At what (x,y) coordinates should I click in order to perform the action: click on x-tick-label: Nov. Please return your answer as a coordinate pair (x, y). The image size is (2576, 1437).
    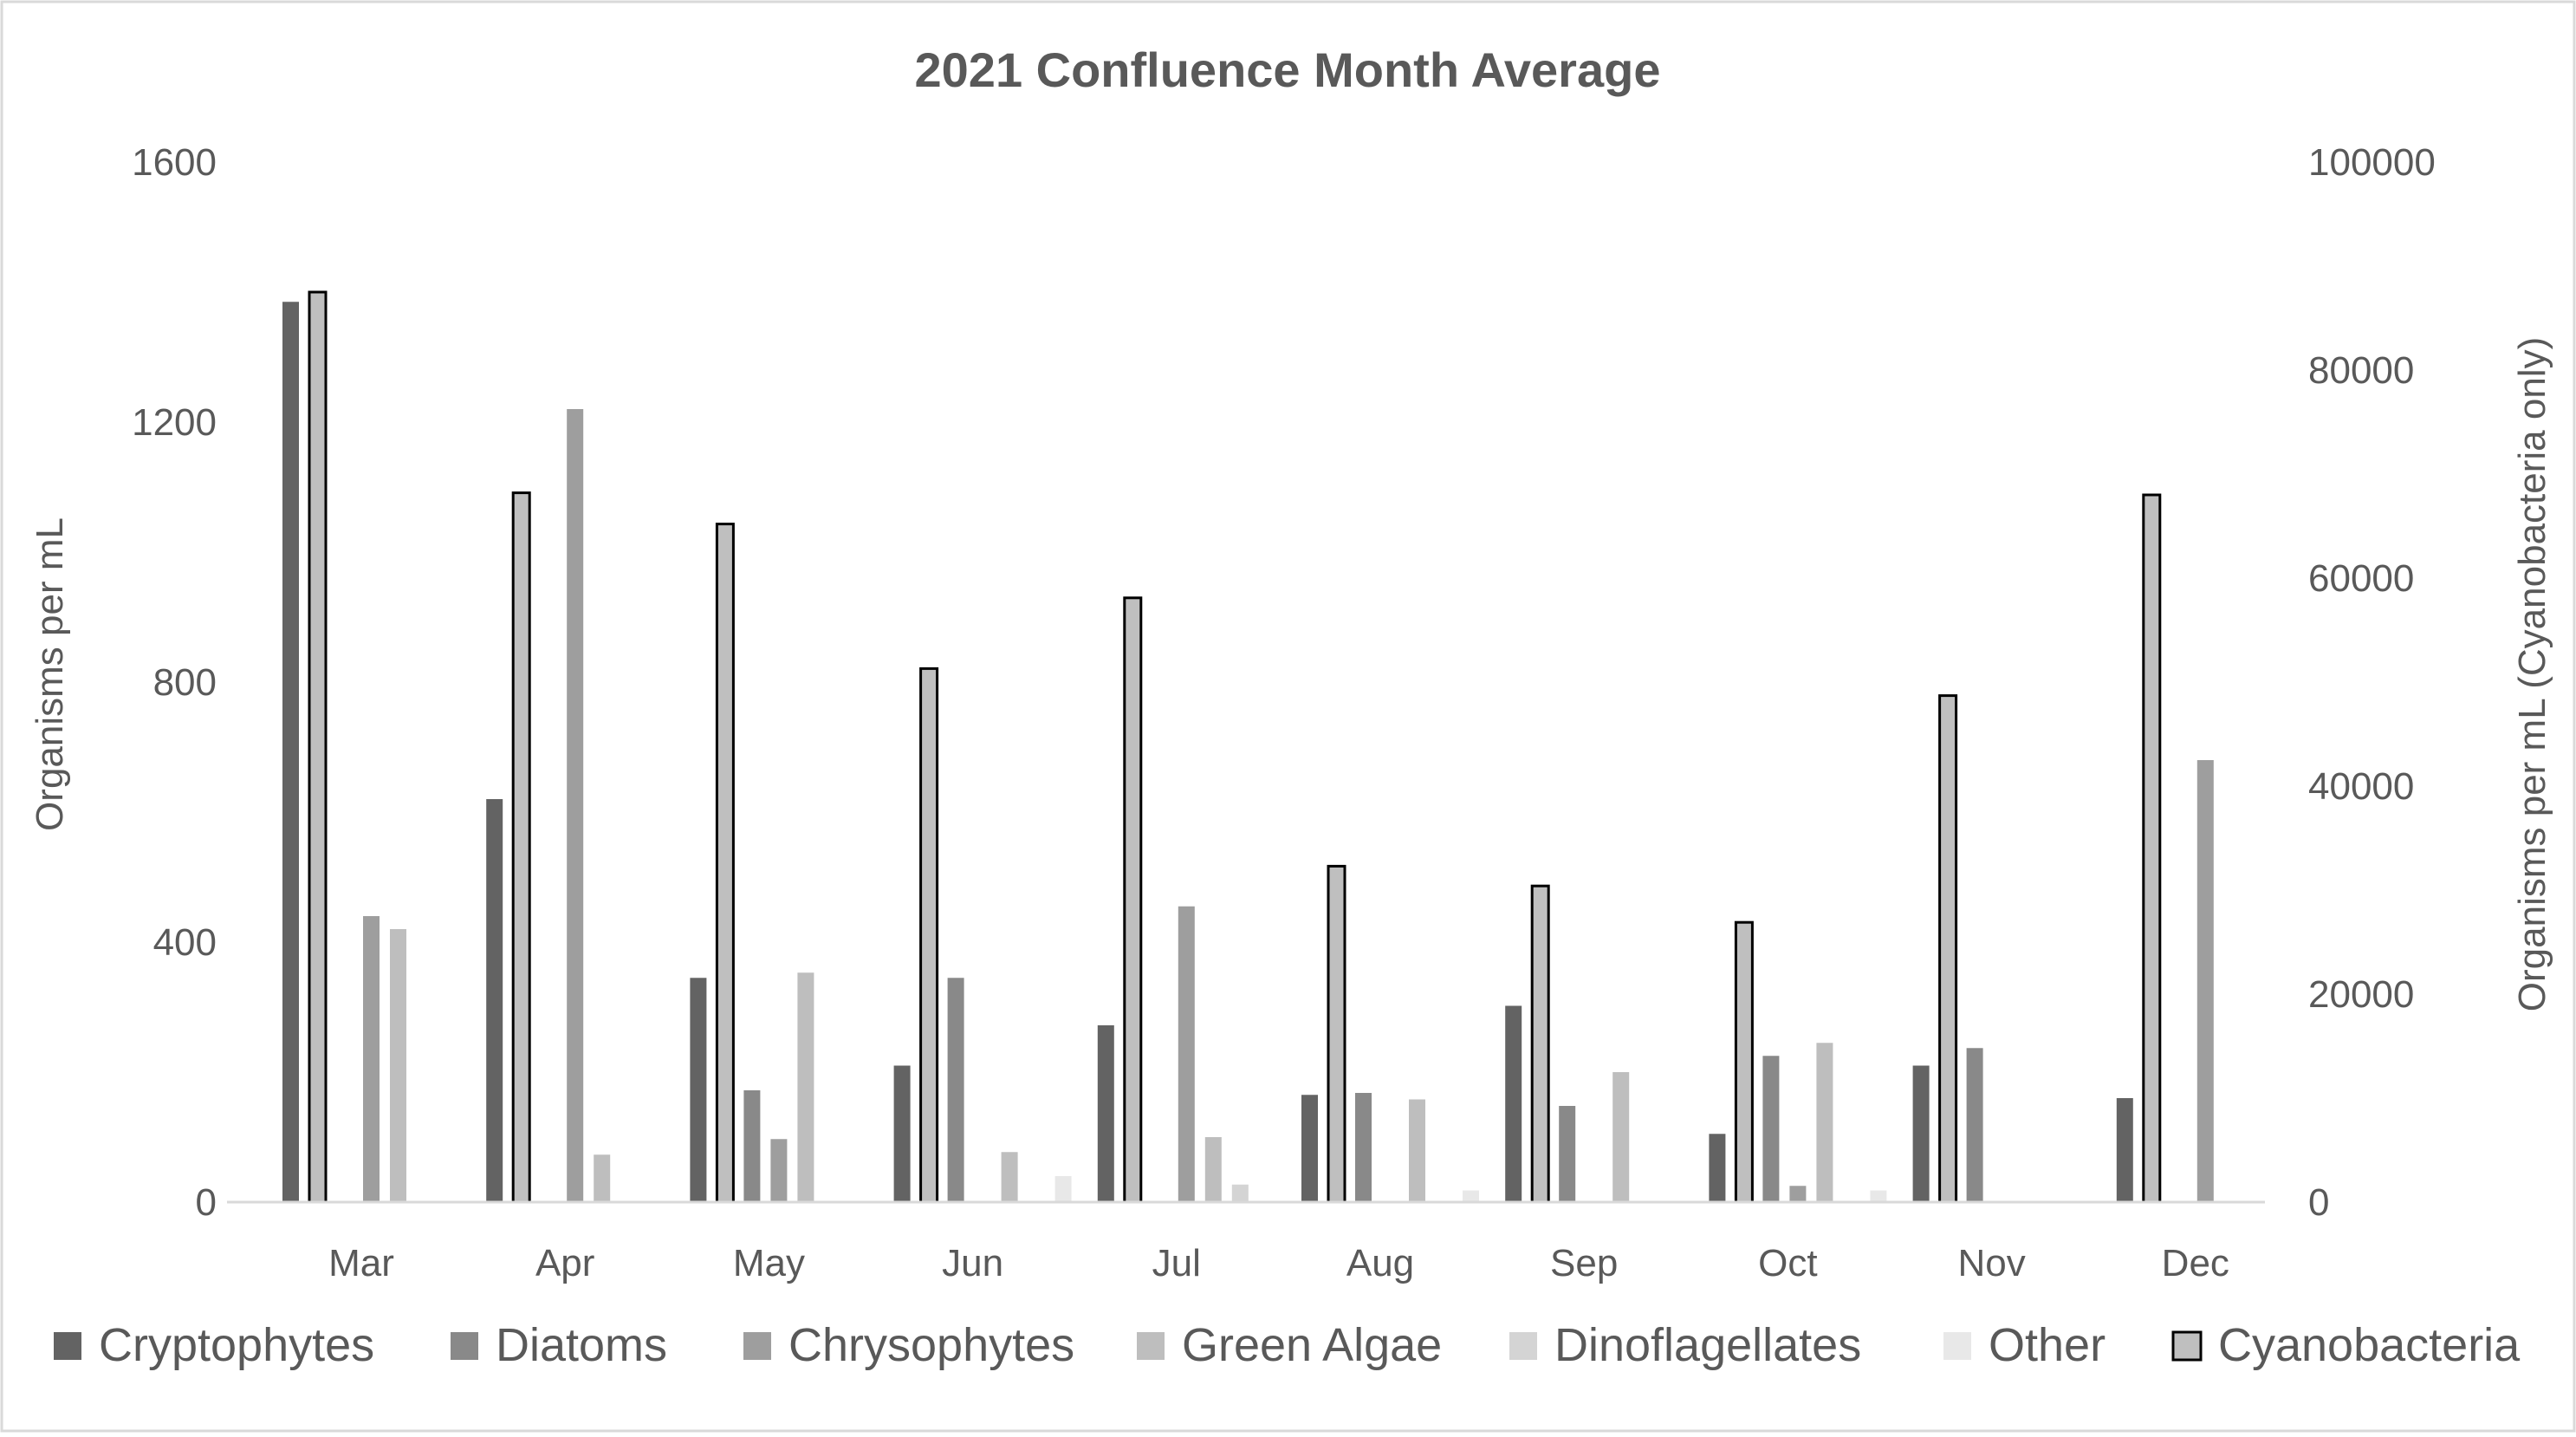
    Looking at the image, I should click on (1991, 1263).